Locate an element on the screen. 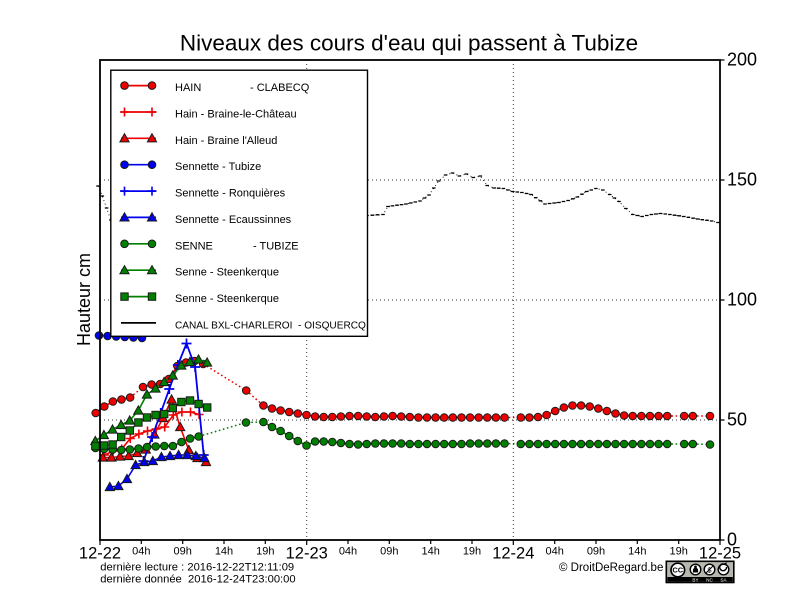  svg-text: BY is located at coordinates (695, 579).